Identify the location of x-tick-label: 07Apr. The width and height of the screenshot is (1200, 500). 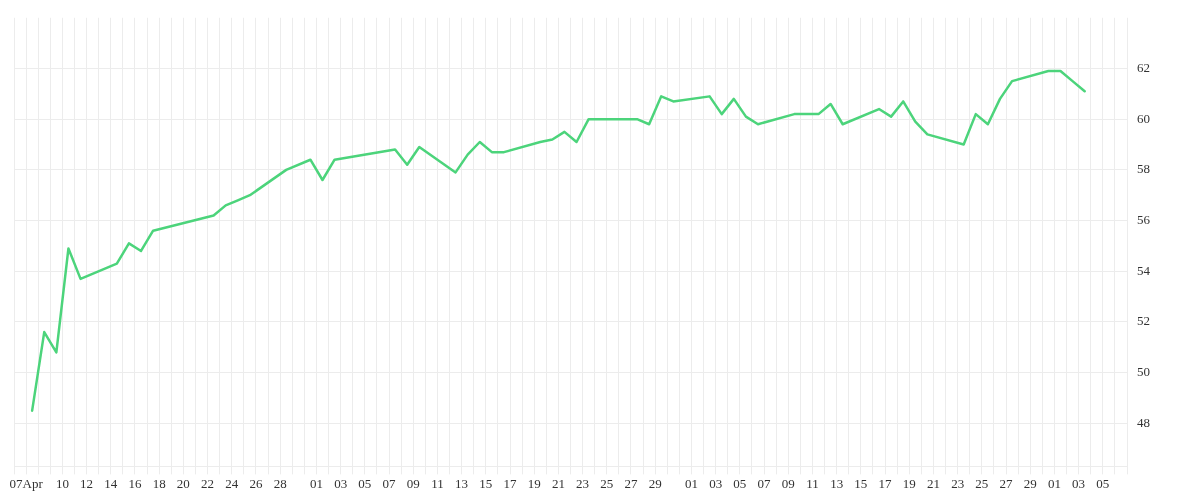
(26, 483).